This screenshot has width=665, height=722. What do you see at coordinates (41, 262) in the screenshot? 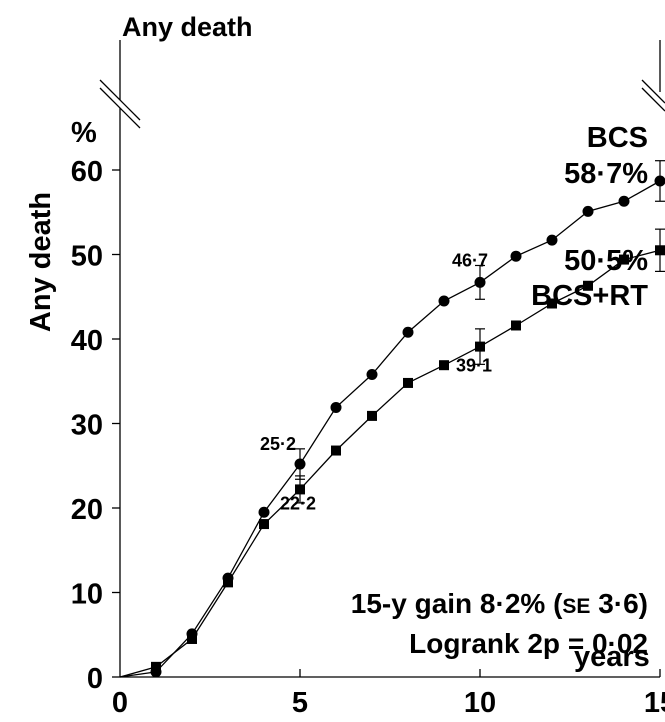
I see `y-axis-label: Any death` at bounding box center [41, 262].